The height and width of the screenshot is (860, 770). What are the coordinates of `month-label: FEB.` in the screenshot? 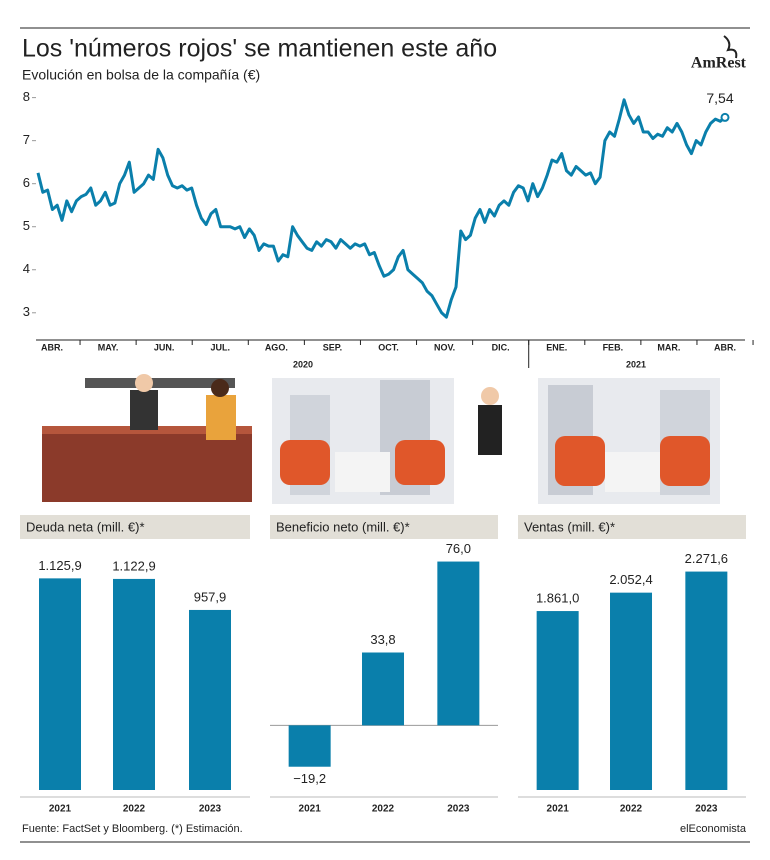 It's located at (613, 347).